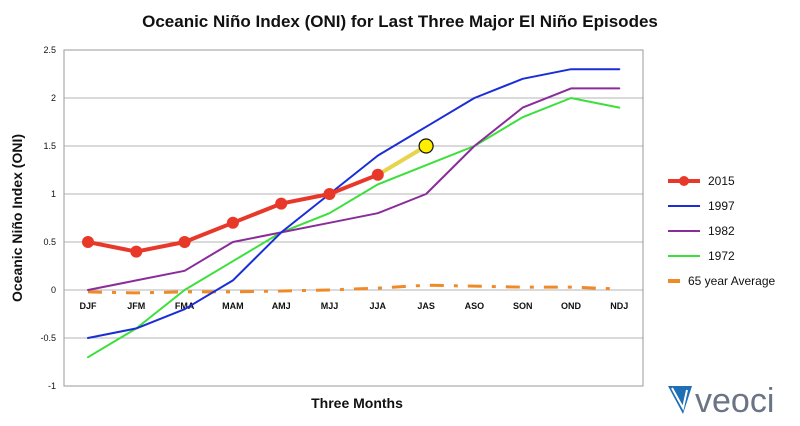 The image size is (800, 426). What do you see at coordinates (721, 256) in the screenshot?
I see `legend-label-1972: 1972` at bounding box center [721, 256].